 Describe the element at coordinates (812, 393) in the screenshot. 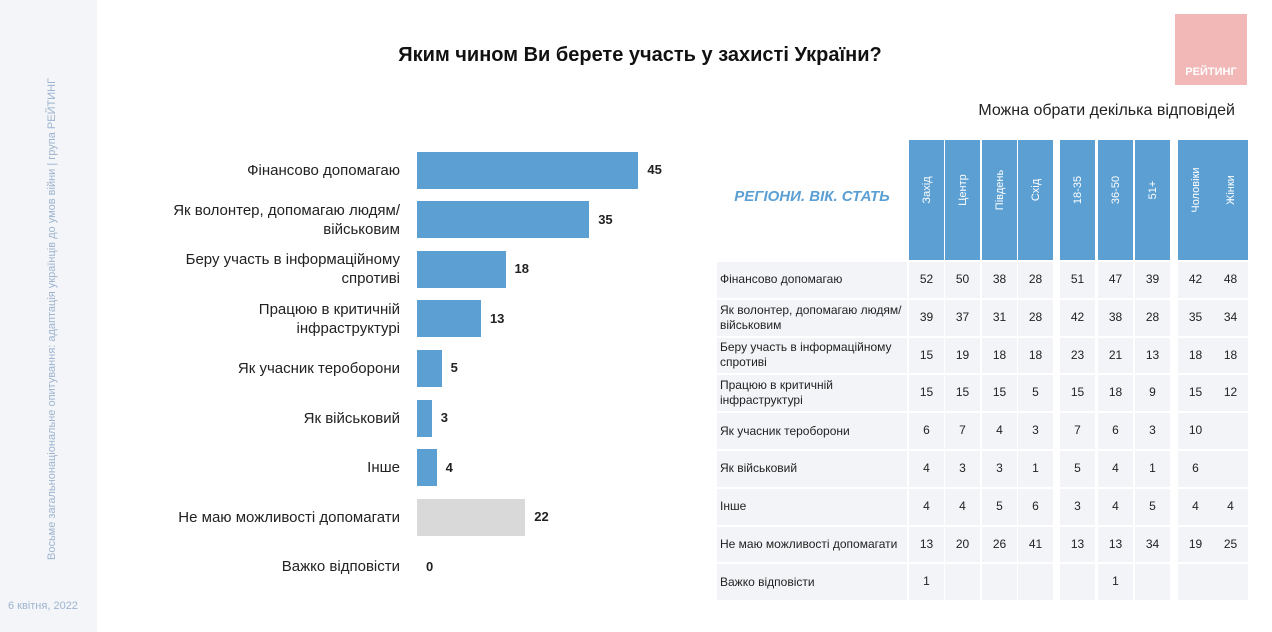

I see `table-row-bg` at that location.